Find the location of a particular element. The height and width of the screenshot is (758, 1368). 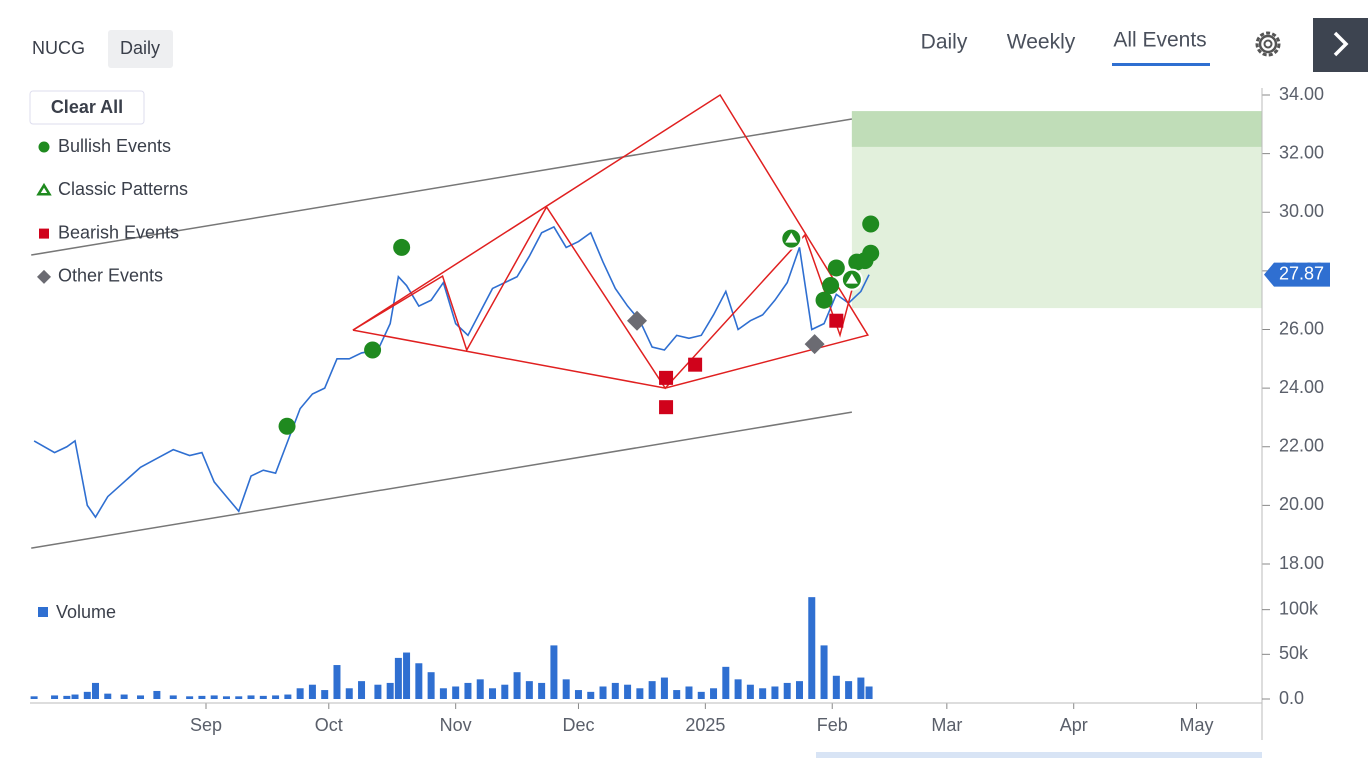

tab-daily: Daily is located at coordinates (944, 42).